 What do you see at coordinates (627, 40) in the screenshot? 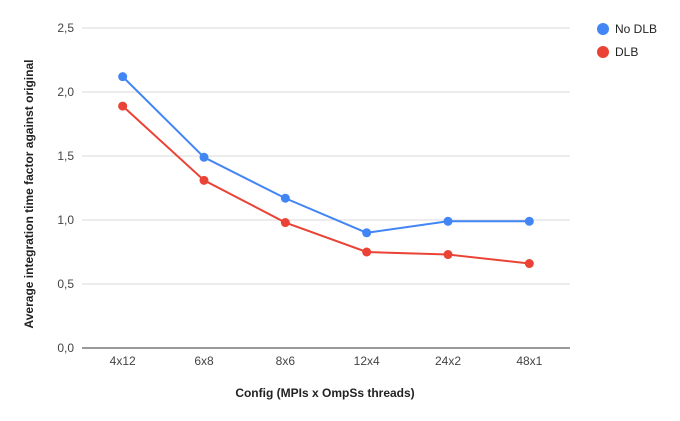
I see `legend: No DLB DLB` at bounding box center [627, 40].